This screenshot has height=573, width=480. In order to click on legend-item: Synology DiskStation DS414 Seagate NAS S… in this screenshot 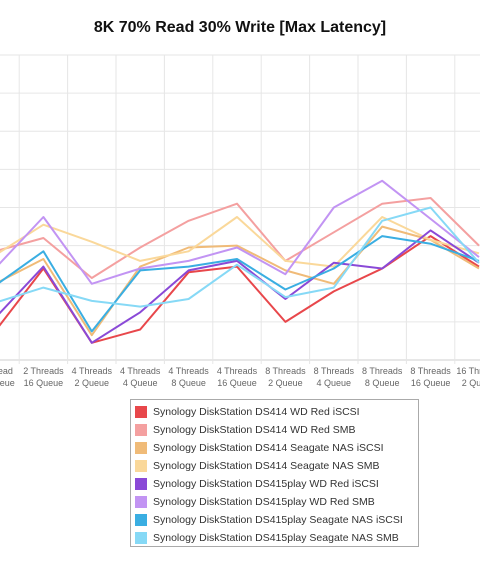, I will do `click(276, 466)`.